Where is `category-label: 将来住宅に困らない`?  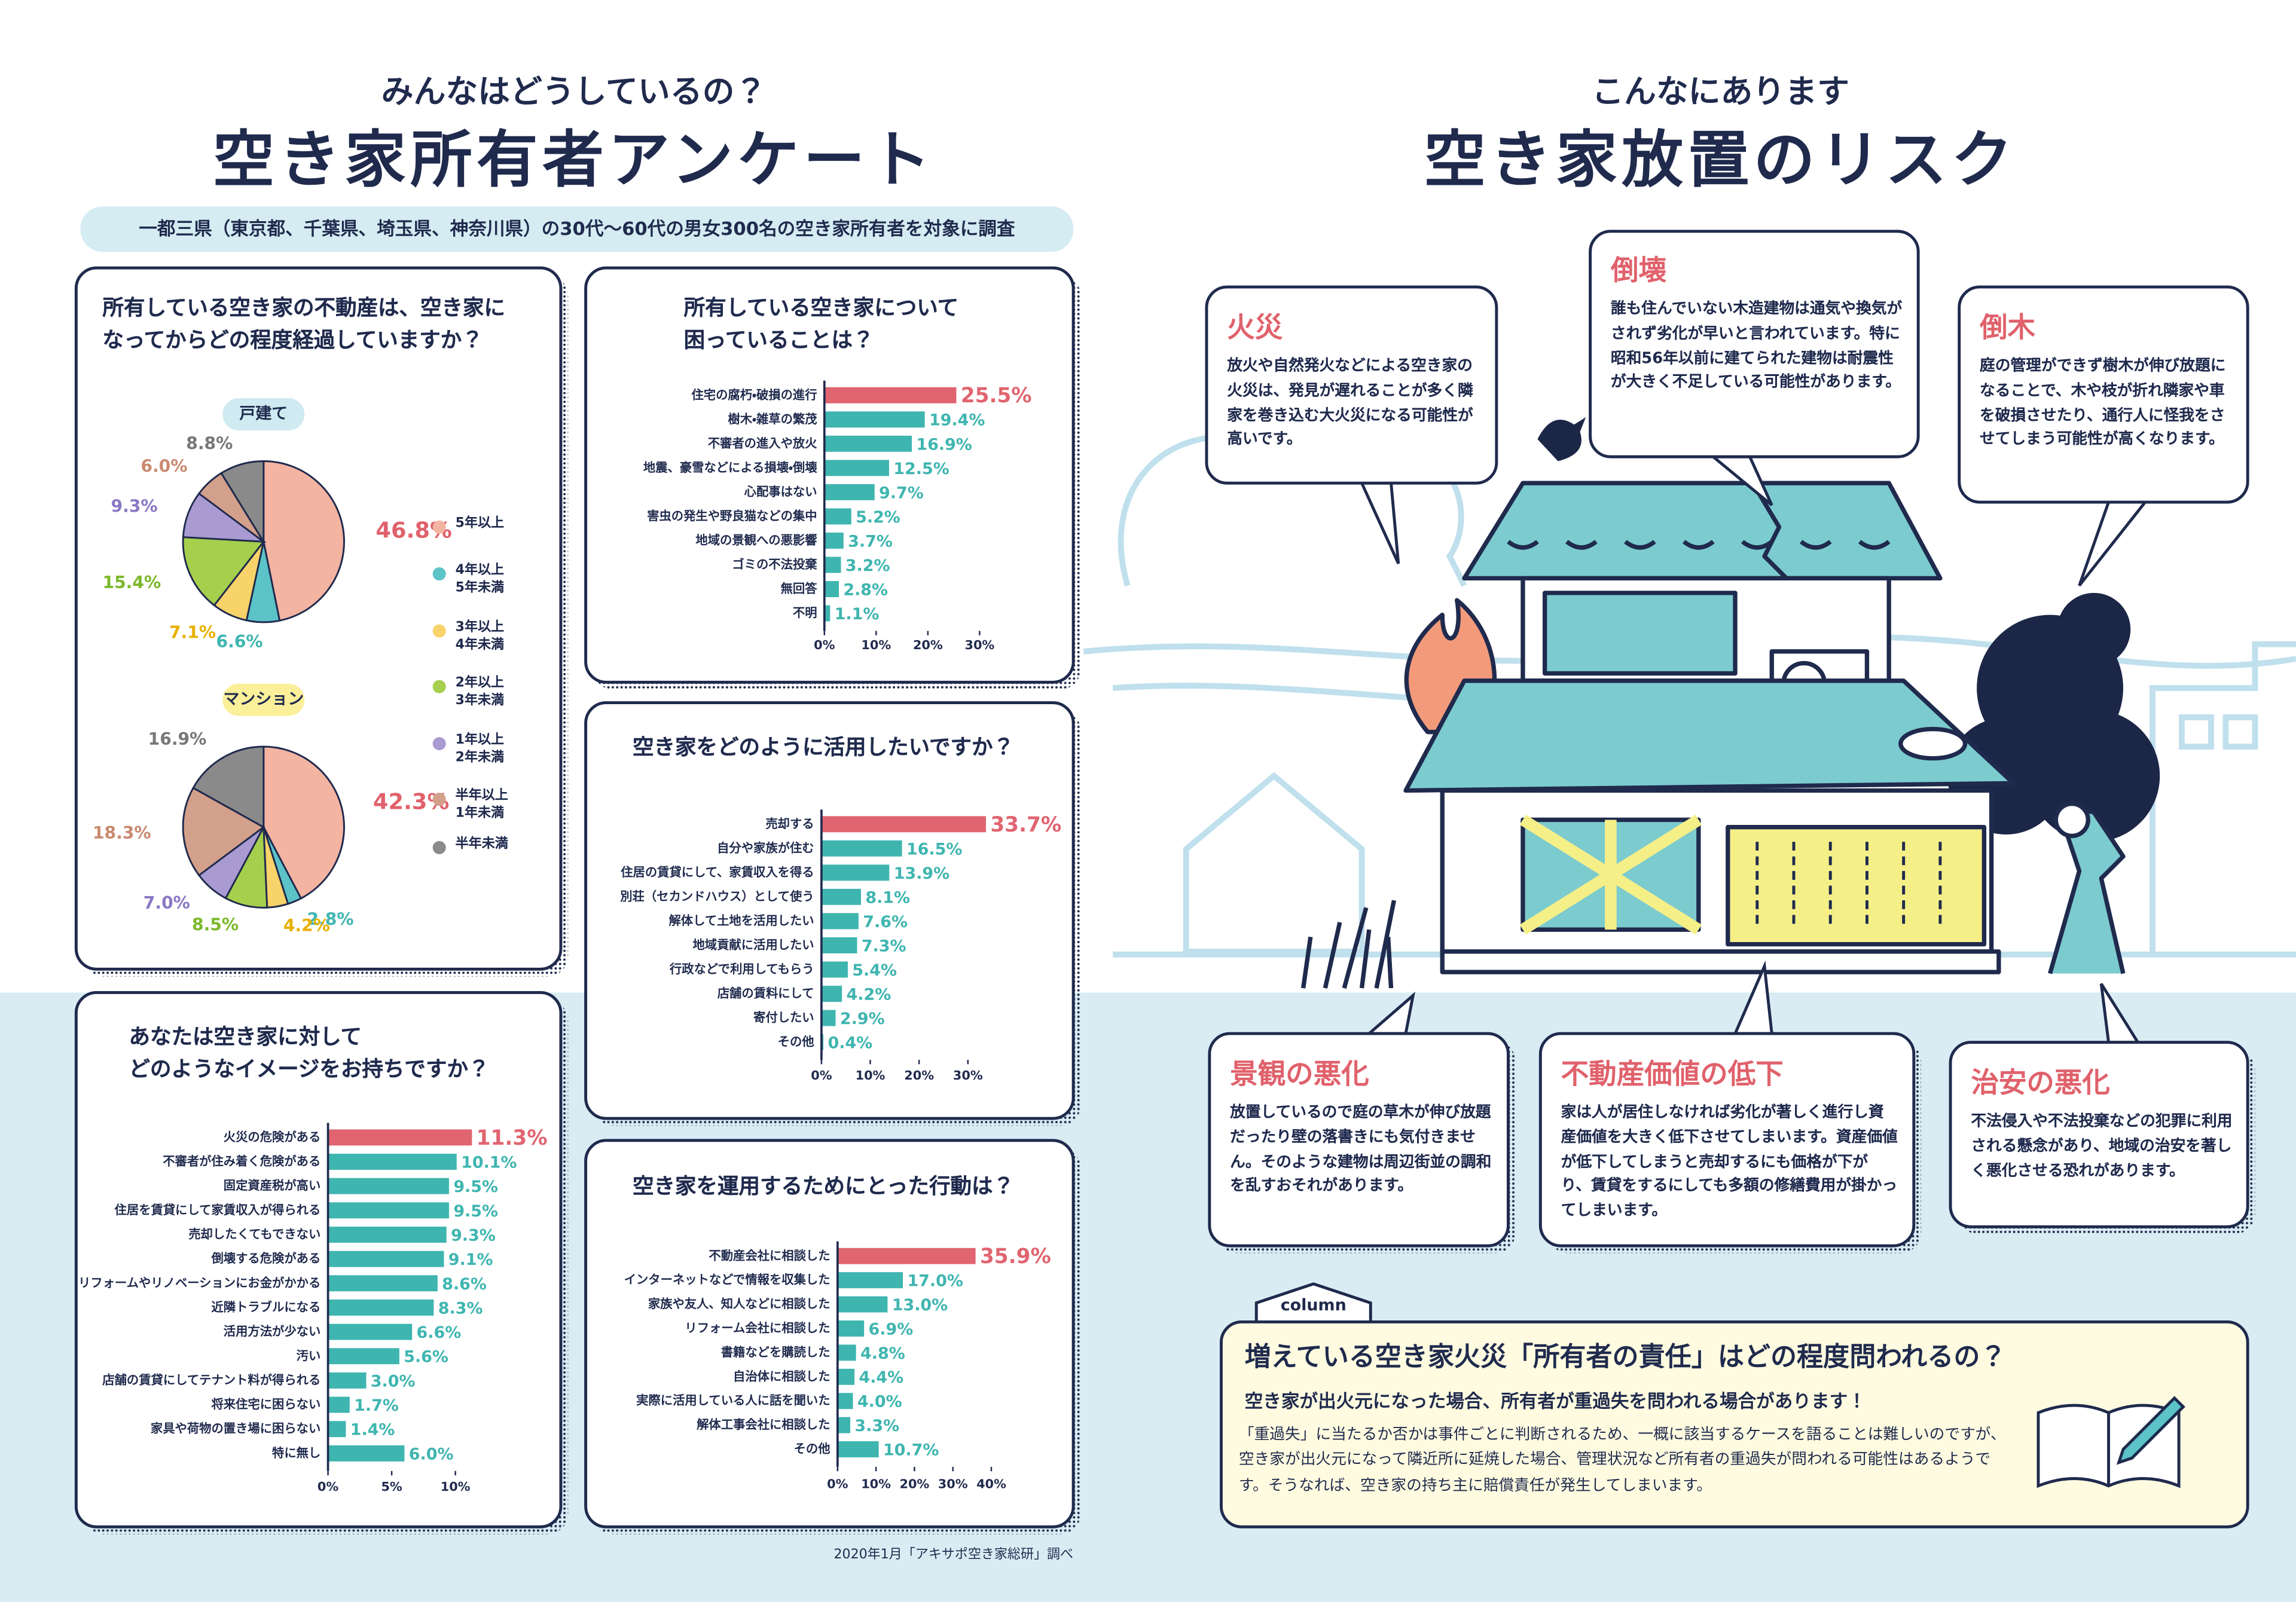
category-label: 将来住宅に困らない is located at coordinates (265, 1404).